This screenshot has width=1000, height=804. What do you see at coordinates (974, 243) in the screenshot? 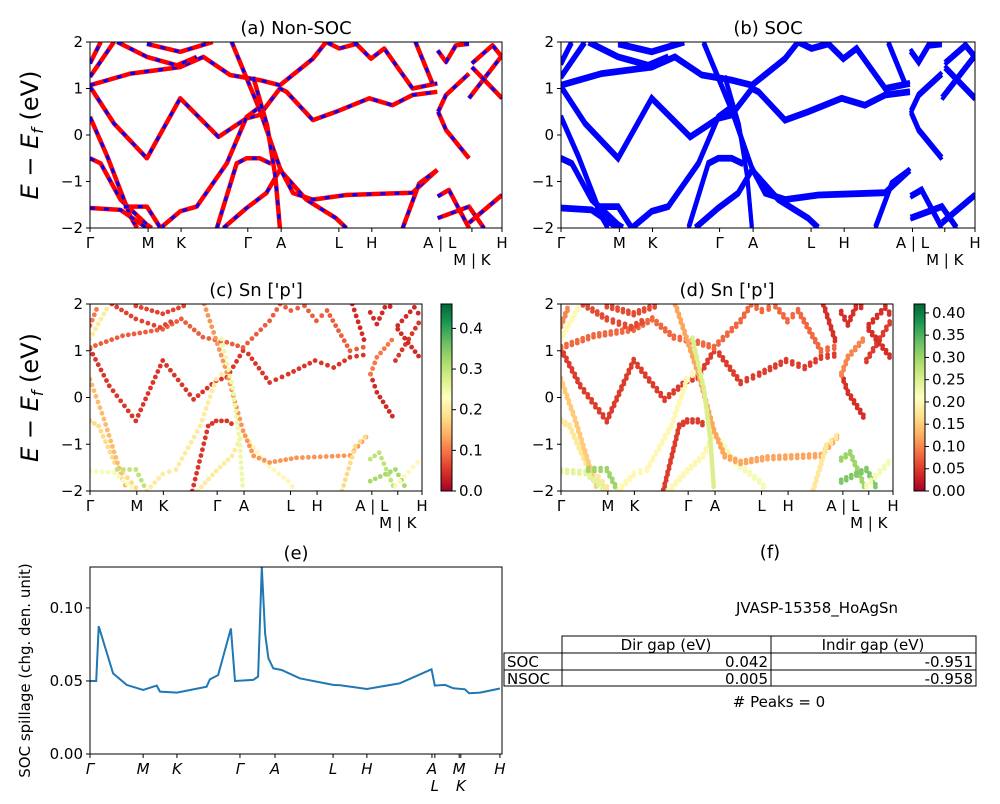
I see `x-tick-label: H` at bounding box center [974, 243].